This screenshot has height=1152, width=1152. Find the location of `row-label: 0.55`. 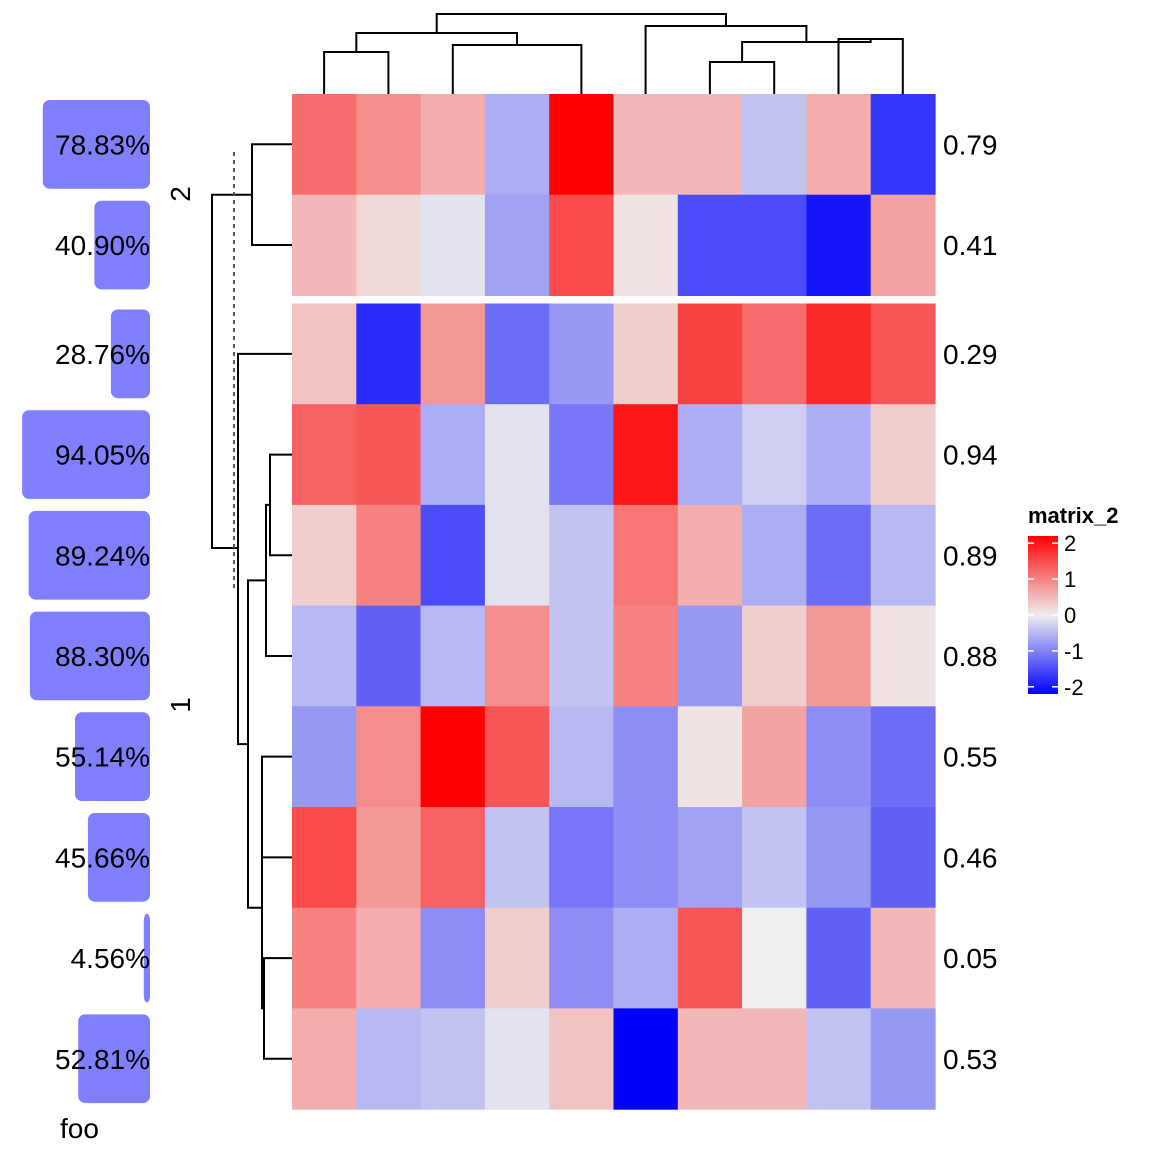

row-label: 0.55 is located at coordinates (970, 757).